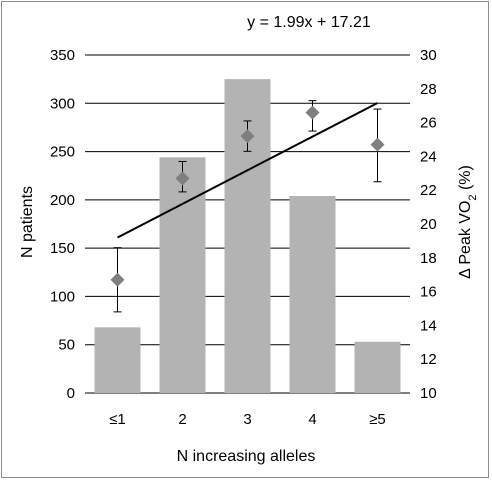 This screenshot has height=481, width=492. Describe the element at coordinates (428, 224) in the screenshot. I see `y2-tick-label: 20` at that location.